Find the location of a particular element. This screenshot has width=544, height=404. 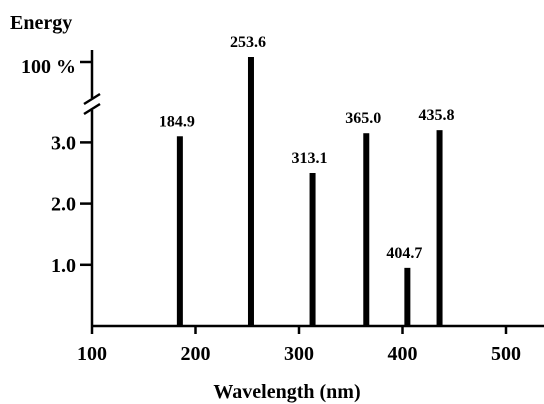

bar-404.7 is located at coordinates (407, 296).